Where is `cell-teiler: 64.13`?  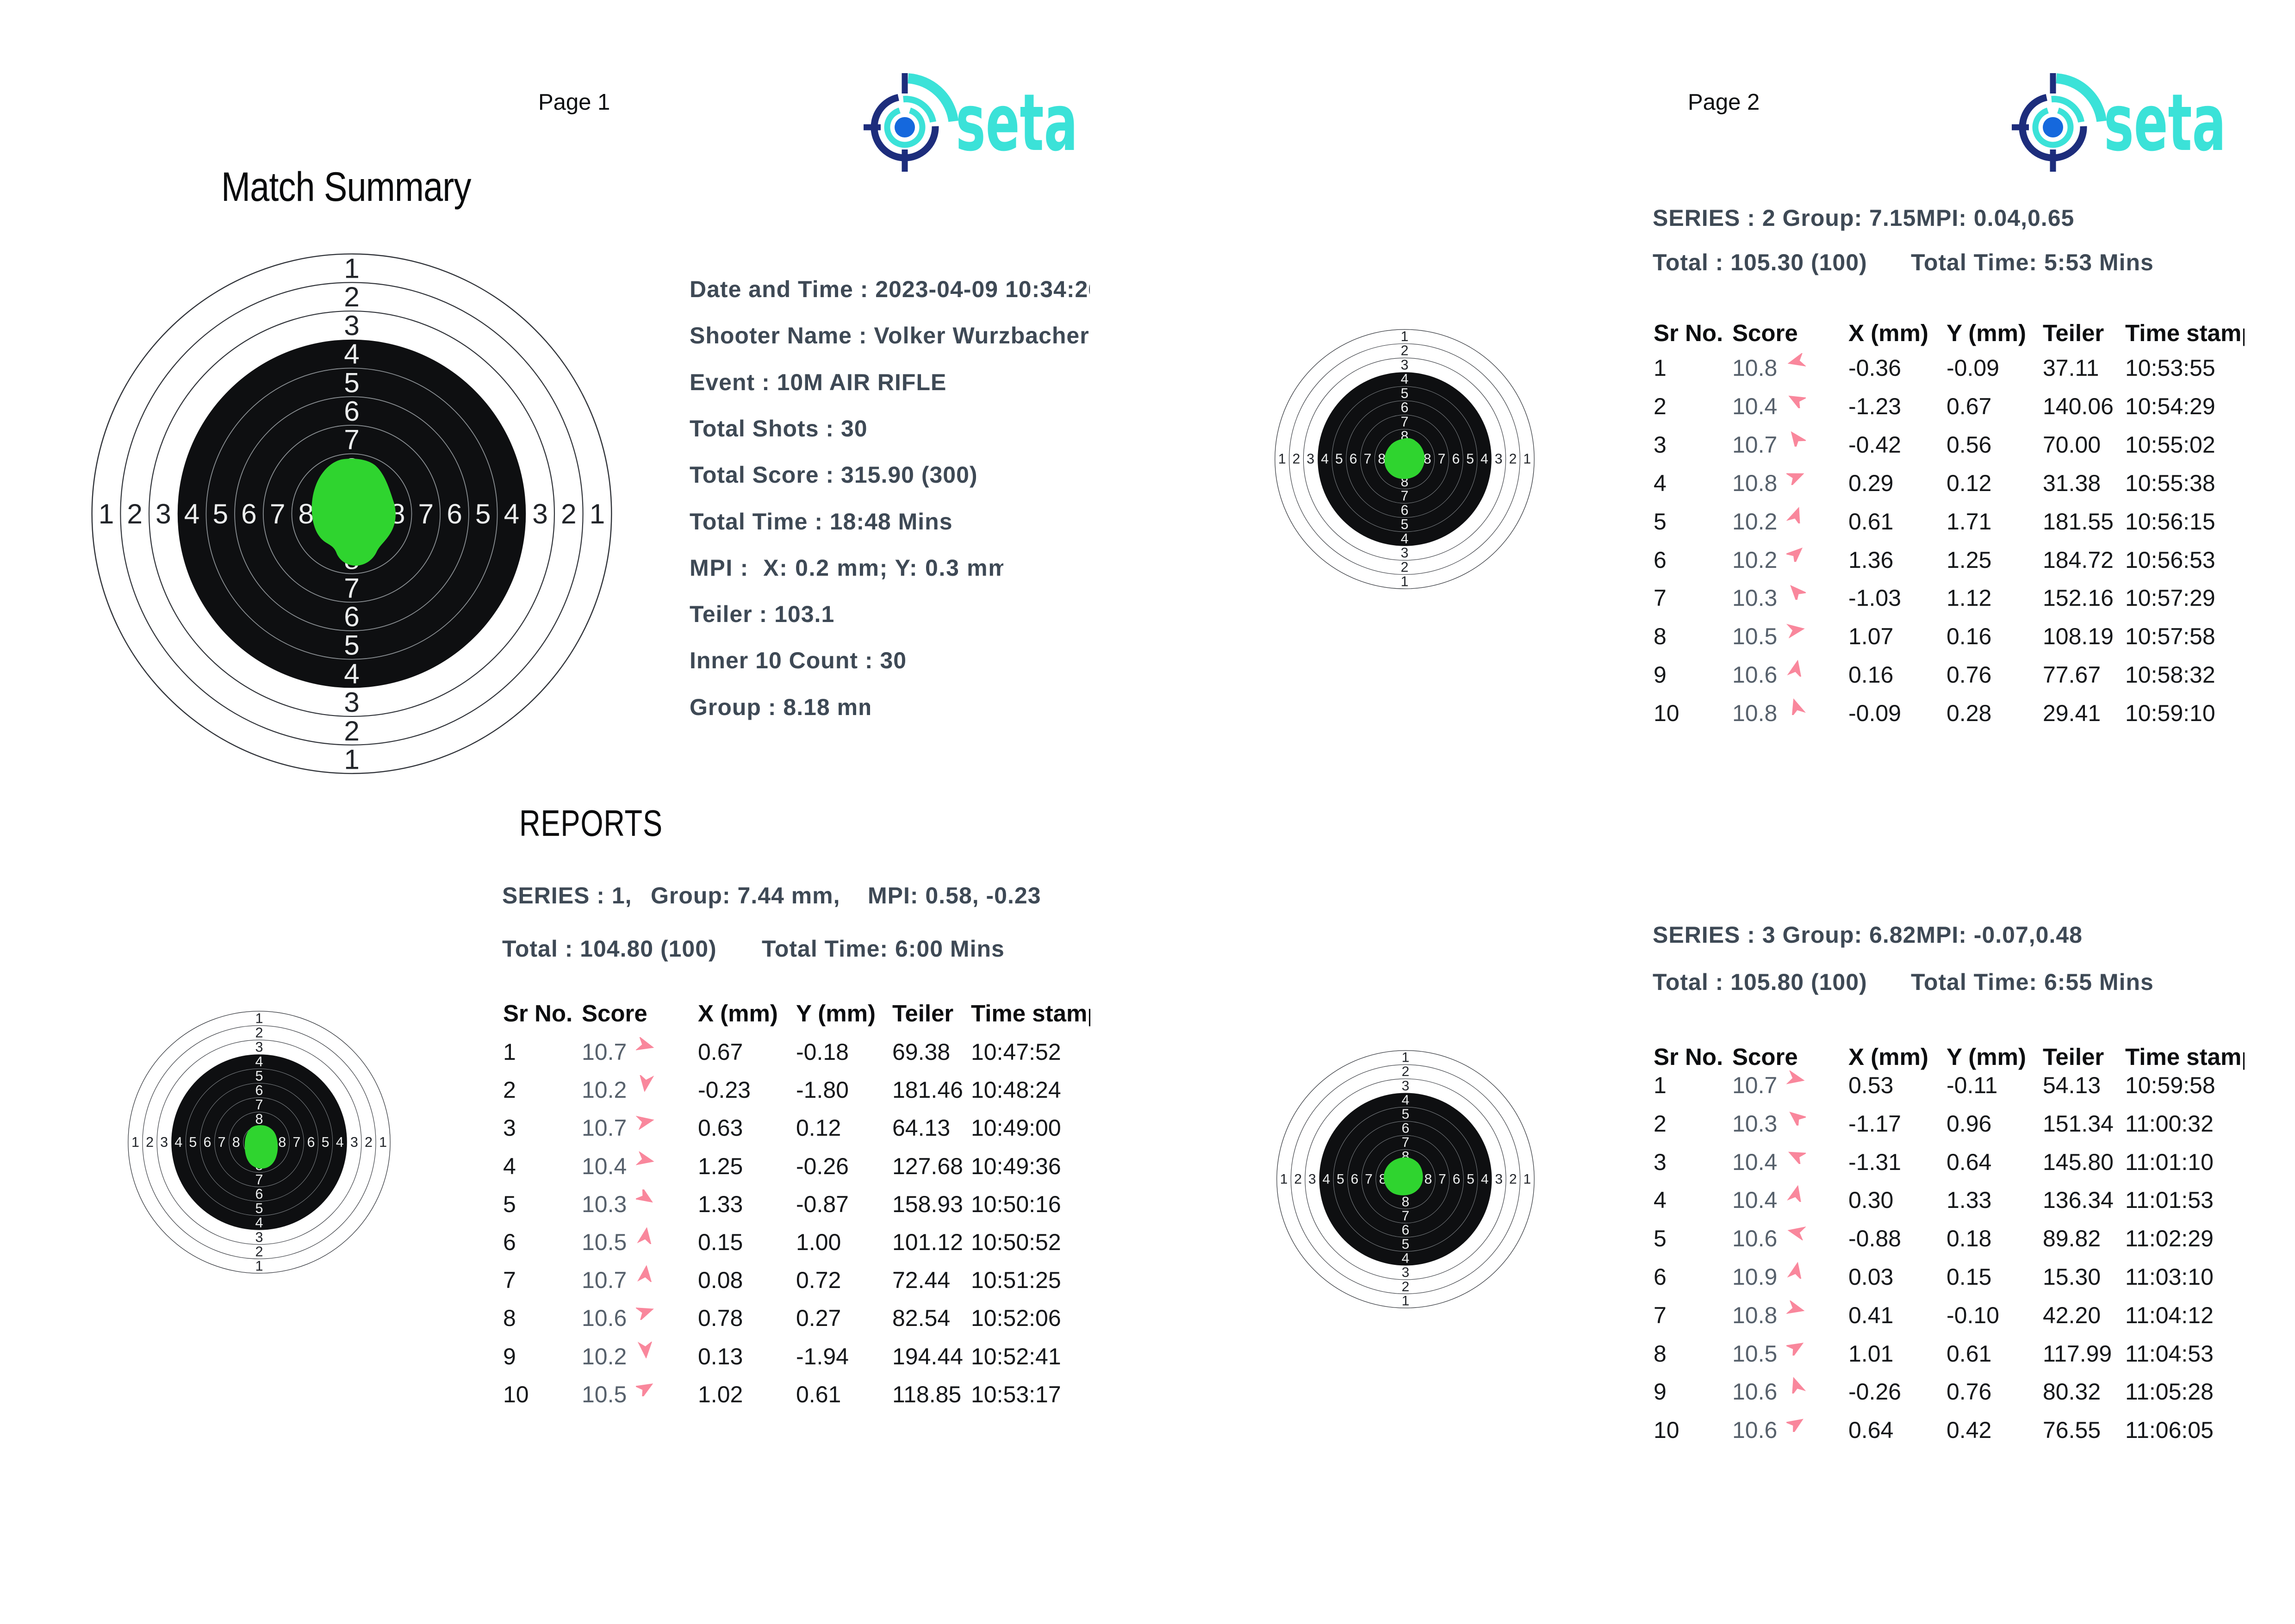 cell-teiler: 64.13 is located at coordinates (921, 1128).